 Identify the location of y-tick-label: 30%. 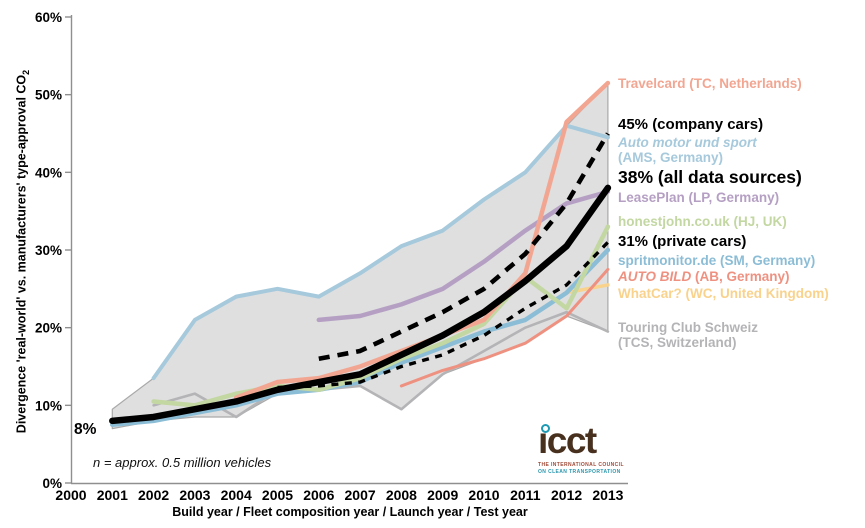
(48, 250).